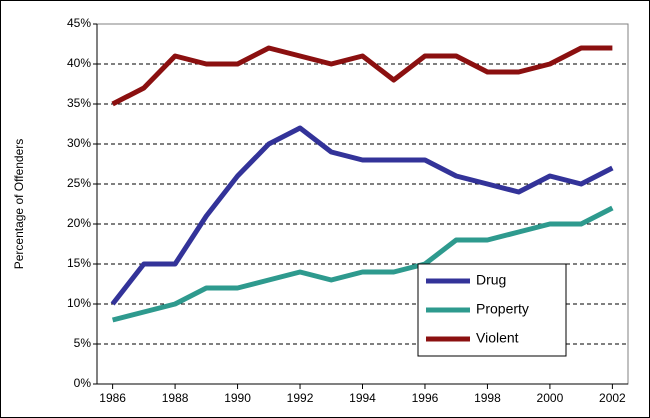 The width and height of the screenshot is (650, 418). Describe the element at coordinates (79, 223) in the screenshot. I see `y-tick-label: 20%` at that location.